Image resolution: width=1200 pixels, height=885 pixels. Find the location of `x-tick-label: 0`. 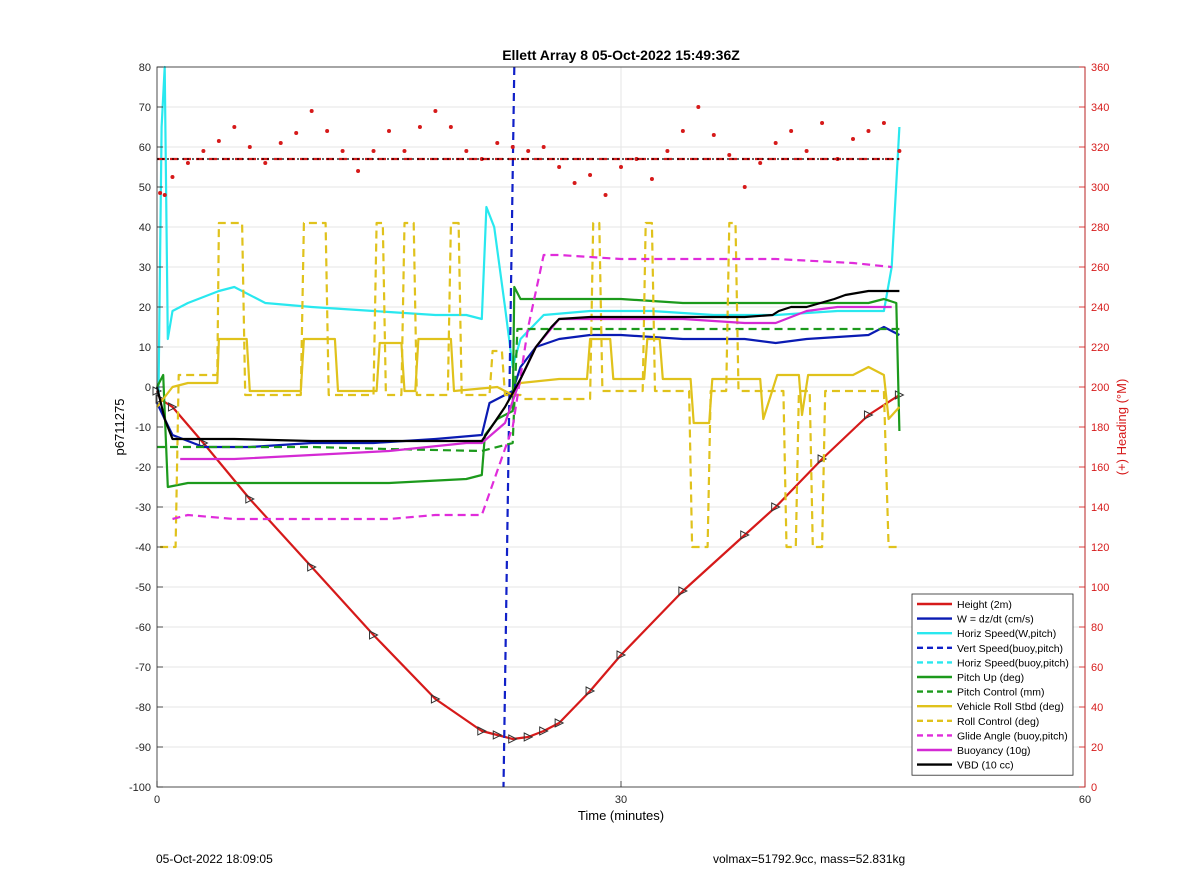

x-tick-label: 0 is located at coordinates (157, 800).